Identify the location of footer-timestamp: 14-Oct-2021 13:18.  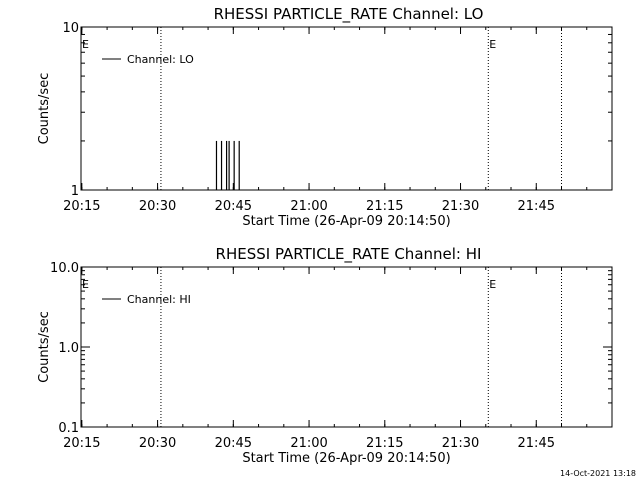
(598, 473).